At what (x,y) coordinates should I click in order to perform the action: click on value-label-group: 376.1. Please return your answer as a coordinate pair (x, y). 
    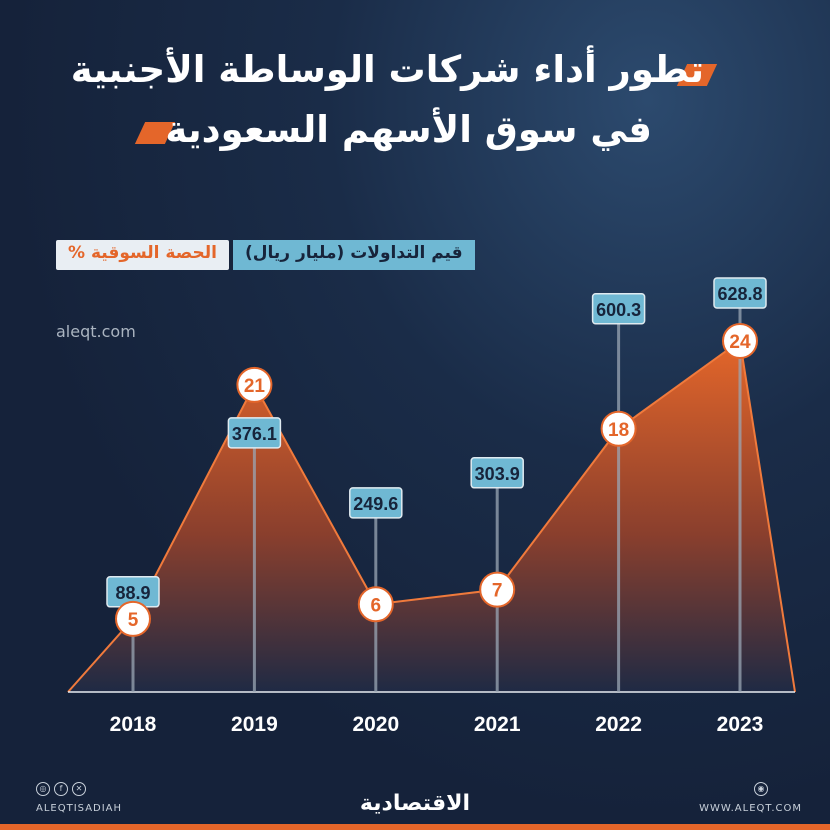
    Looking at the image, I should click on (254, 433).